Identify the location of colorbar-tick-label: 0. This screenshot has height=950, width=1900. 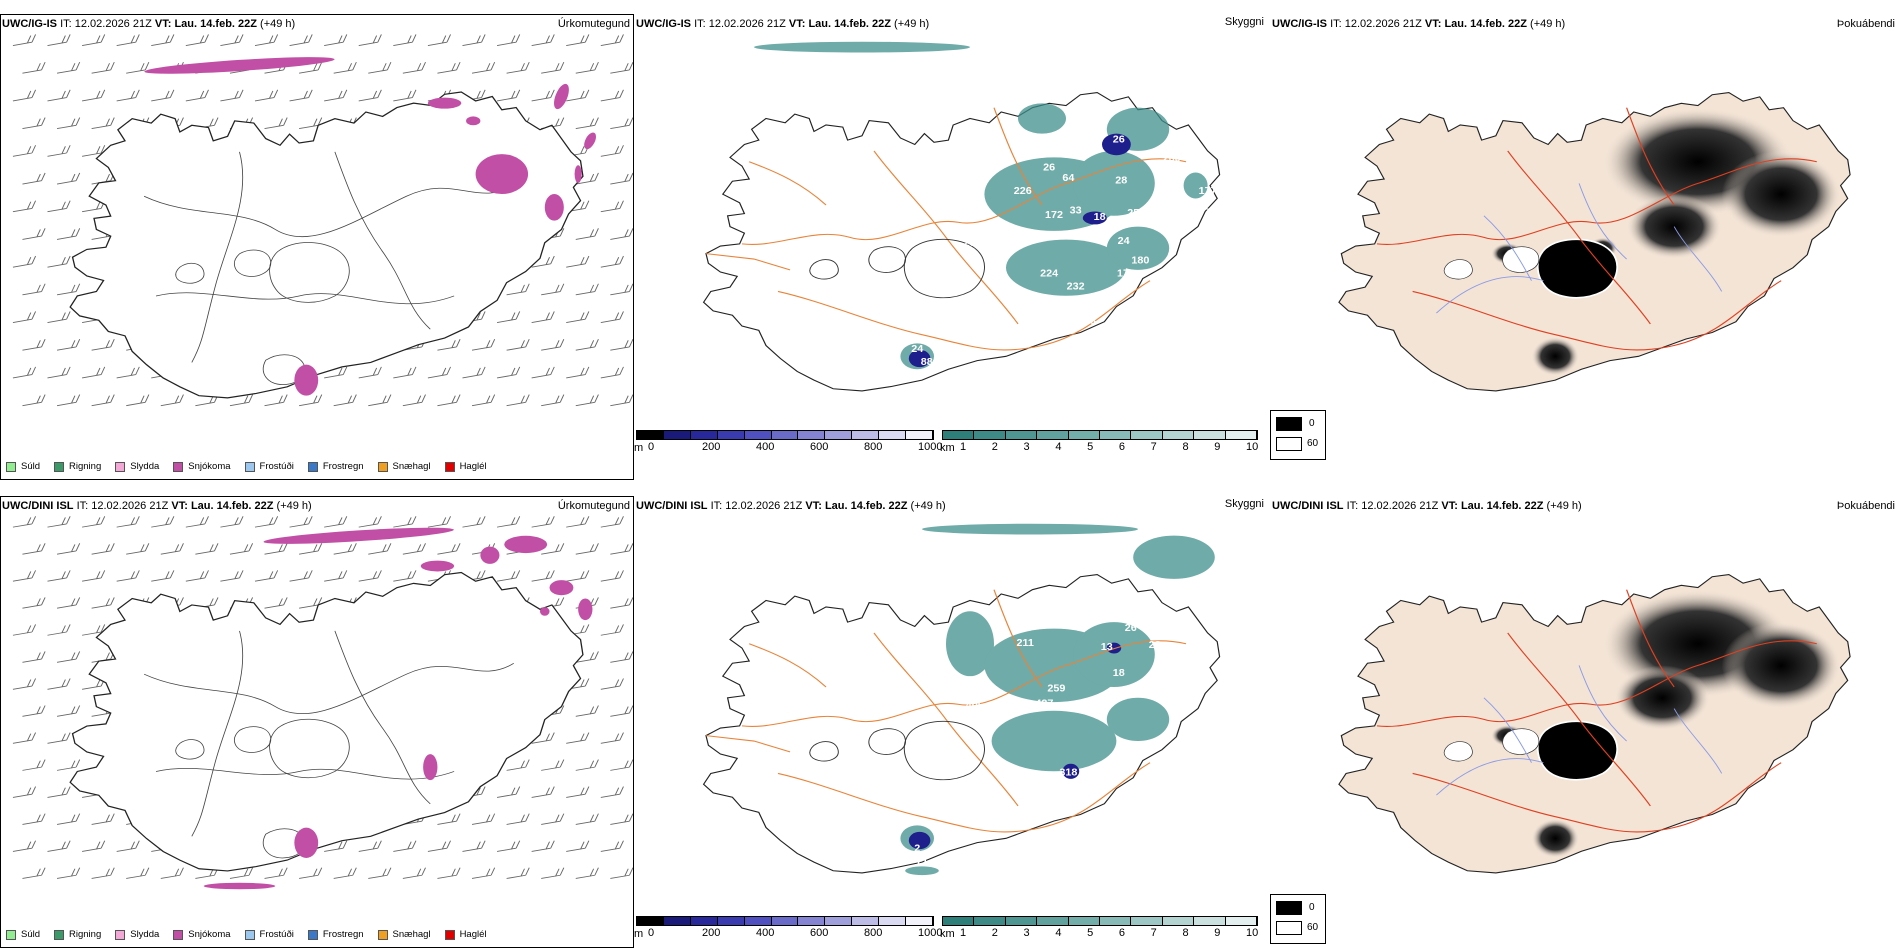
(651, 447).